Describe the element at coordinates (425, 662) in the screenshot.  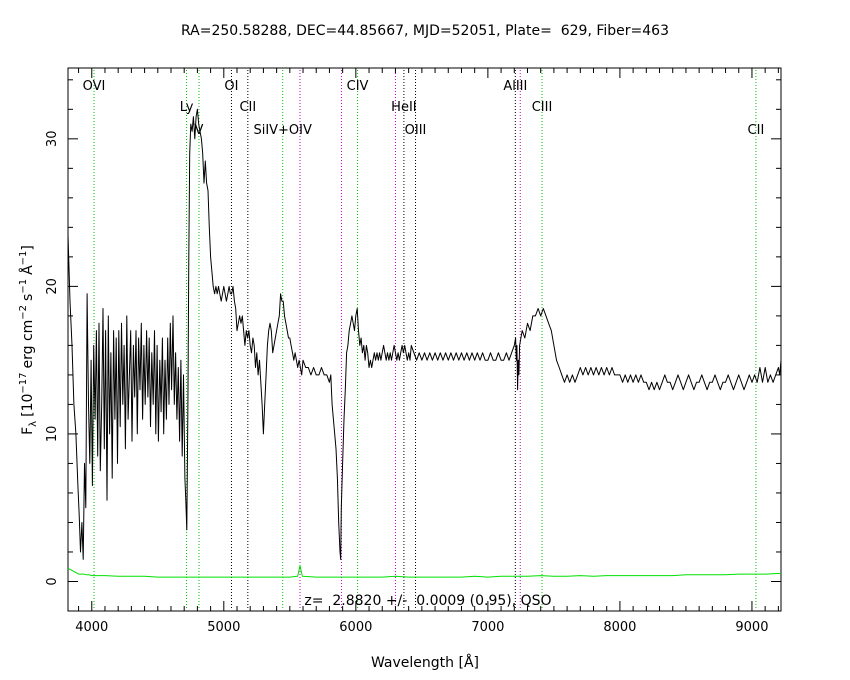
I see `x-axis-label: Wavelength [Å]` at that location.